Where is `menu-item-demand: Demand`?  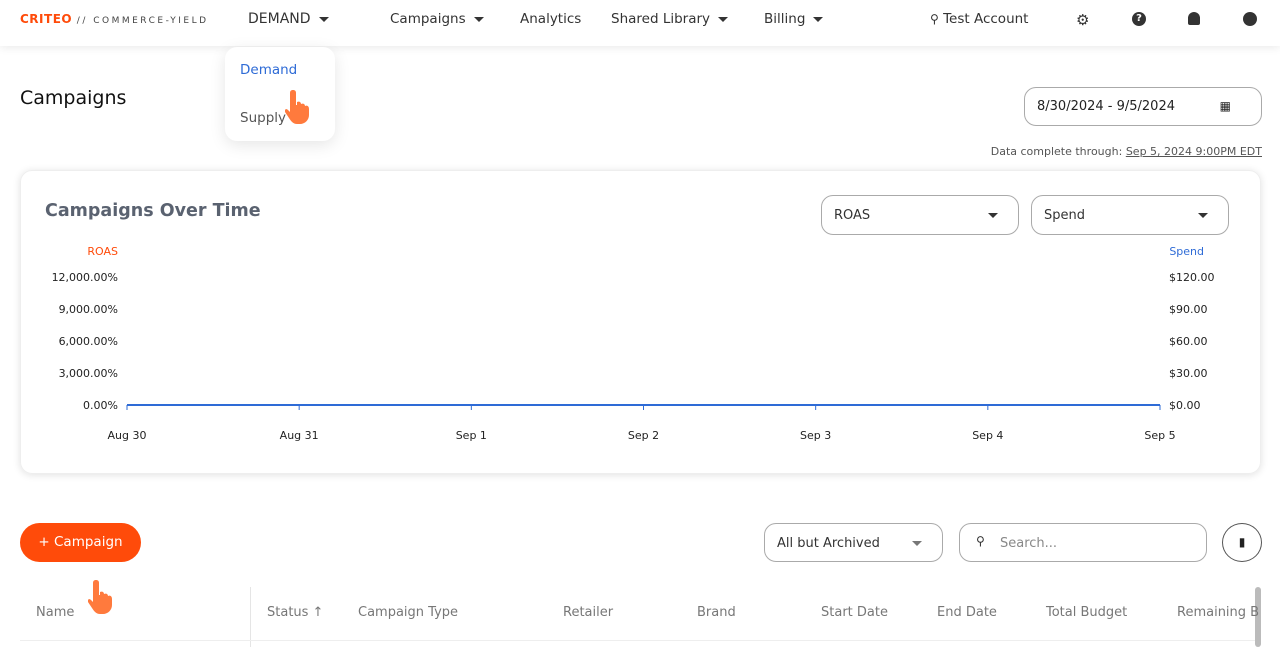 menu-item-demand: Demand is located at coordinates (269, 70).